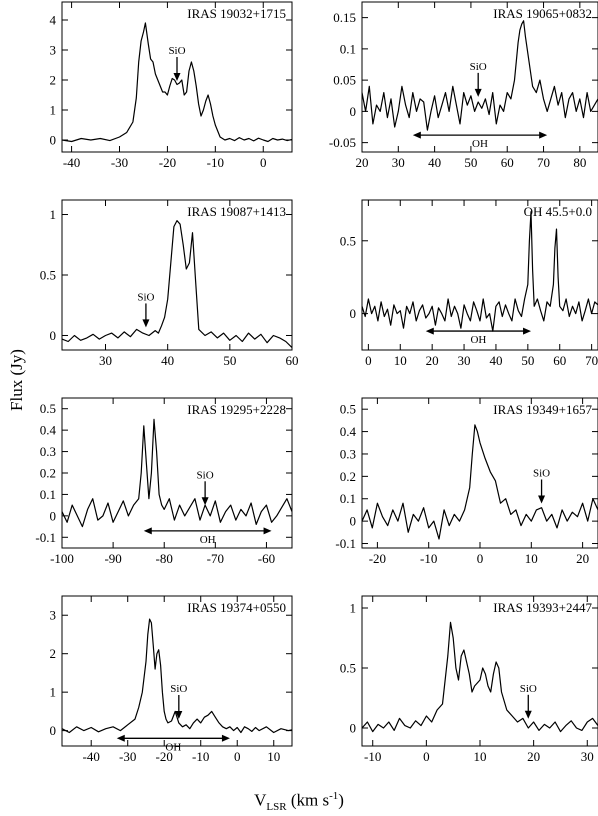 This screenshot has height=816, width=598. I want to click on panel-title: IRAS 19393+2447, so click(542, 607).